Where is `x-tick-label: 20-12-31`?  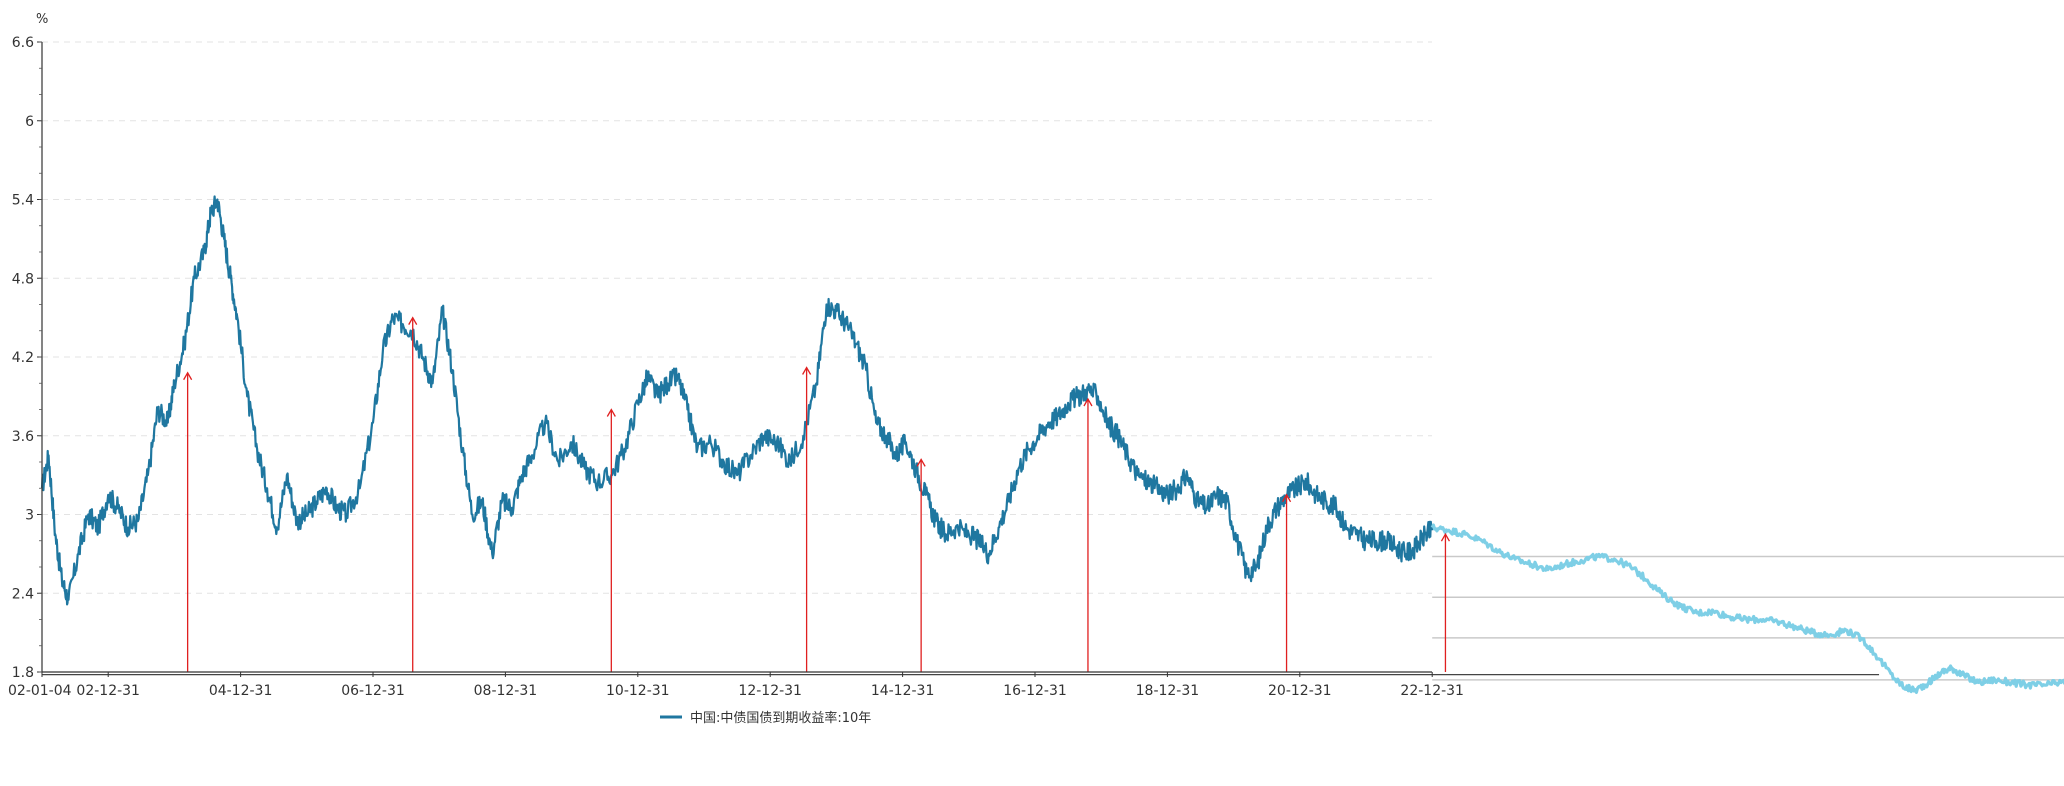
x-tick-label: 20-12-31 is located at coordinates (1300, 691).